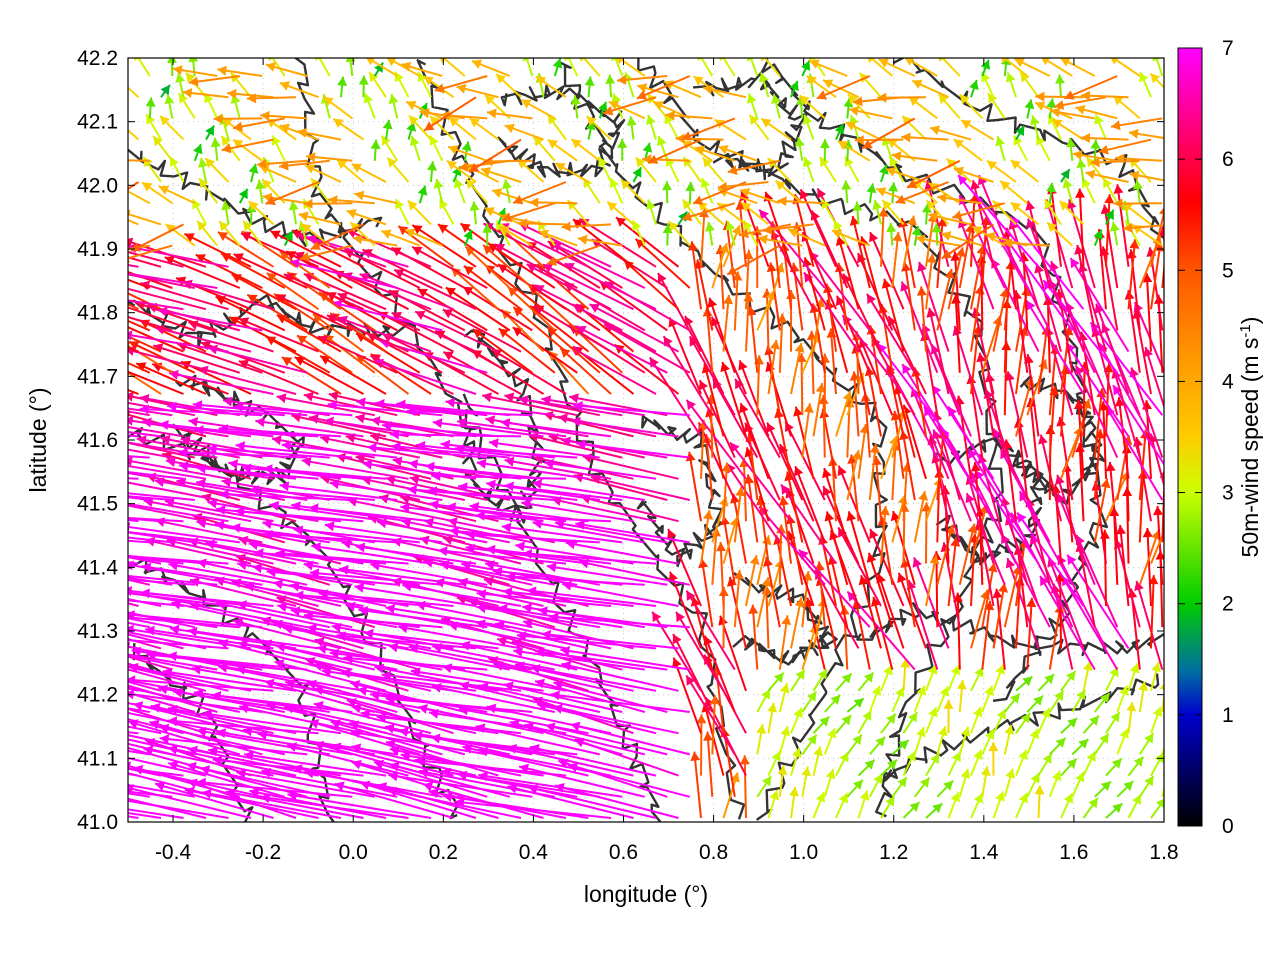  Describe the element at coordinates (97, 567) in the screenshot. I see `y-tick-label: 41.4` at that location.